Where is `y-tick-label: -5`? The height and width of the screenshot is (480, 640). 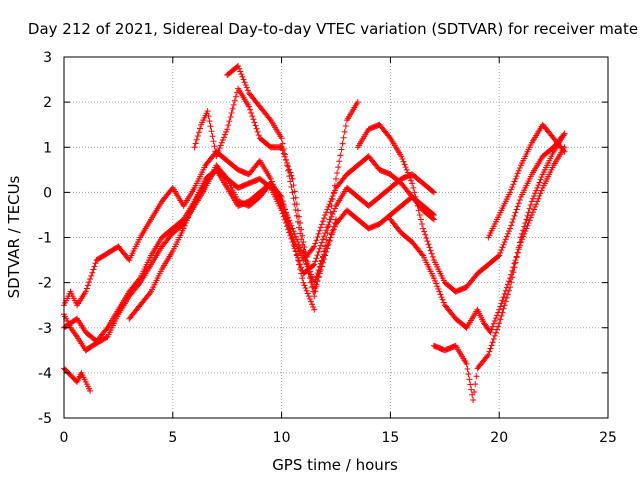 y-tick-label: -5 is located at coordinates (45, 419).